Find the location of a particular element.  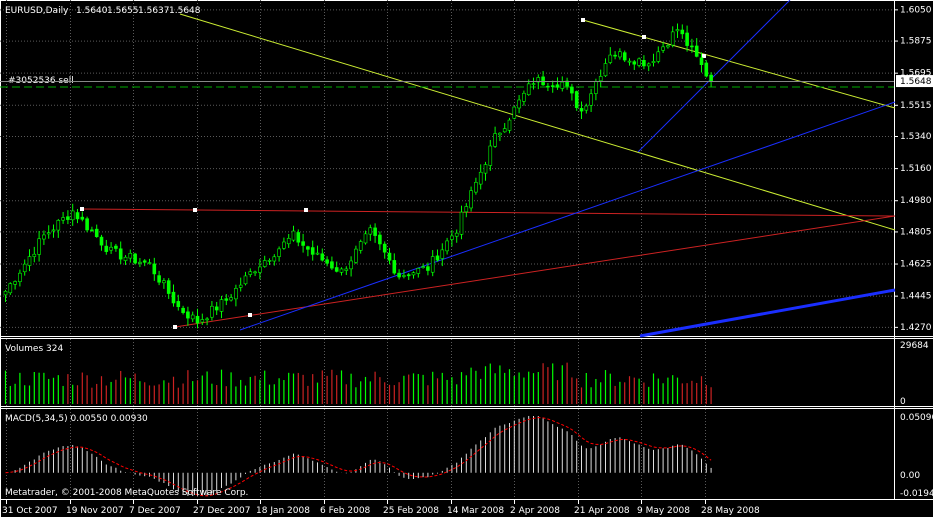

macd-tick-max: 0.05096 is located at coordinates (917, 418).